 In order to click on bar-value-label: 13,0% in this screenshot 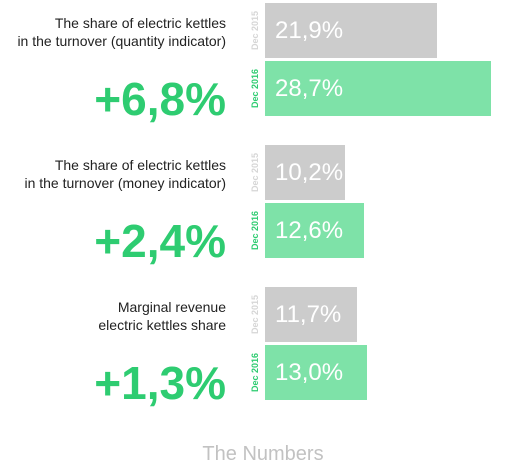, I will do `click(309, 372)`.